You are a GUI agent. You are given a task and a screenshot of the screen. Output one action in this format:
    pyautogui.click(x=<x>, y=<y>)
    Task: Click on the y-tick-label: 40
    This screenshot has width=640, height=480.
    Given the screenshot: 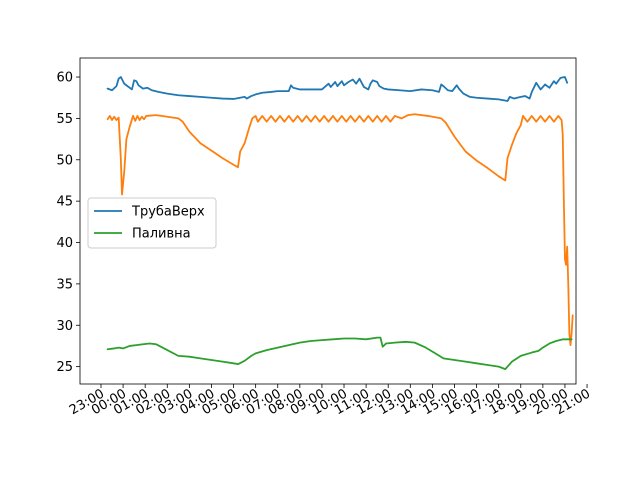 What is the action you would take?
    pyautogui.click(x=64, y=243)
    